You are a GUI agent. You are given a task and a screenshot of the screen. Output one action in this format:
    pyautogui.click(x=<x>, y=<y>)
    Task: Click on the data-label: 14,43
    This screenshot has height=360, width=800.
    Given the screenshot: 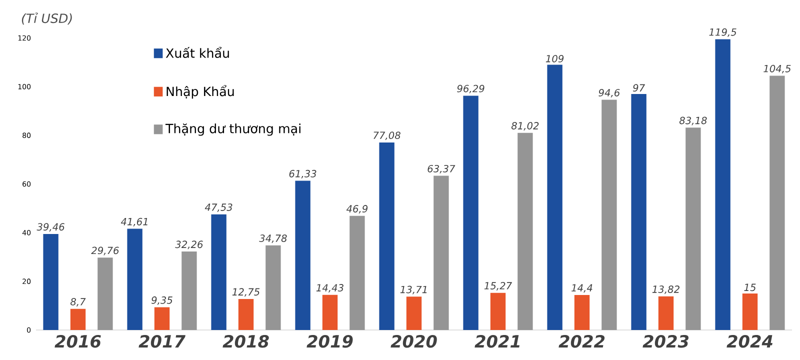 What is the action you would take?
    pyautogui.click(x=330, y=288)
    